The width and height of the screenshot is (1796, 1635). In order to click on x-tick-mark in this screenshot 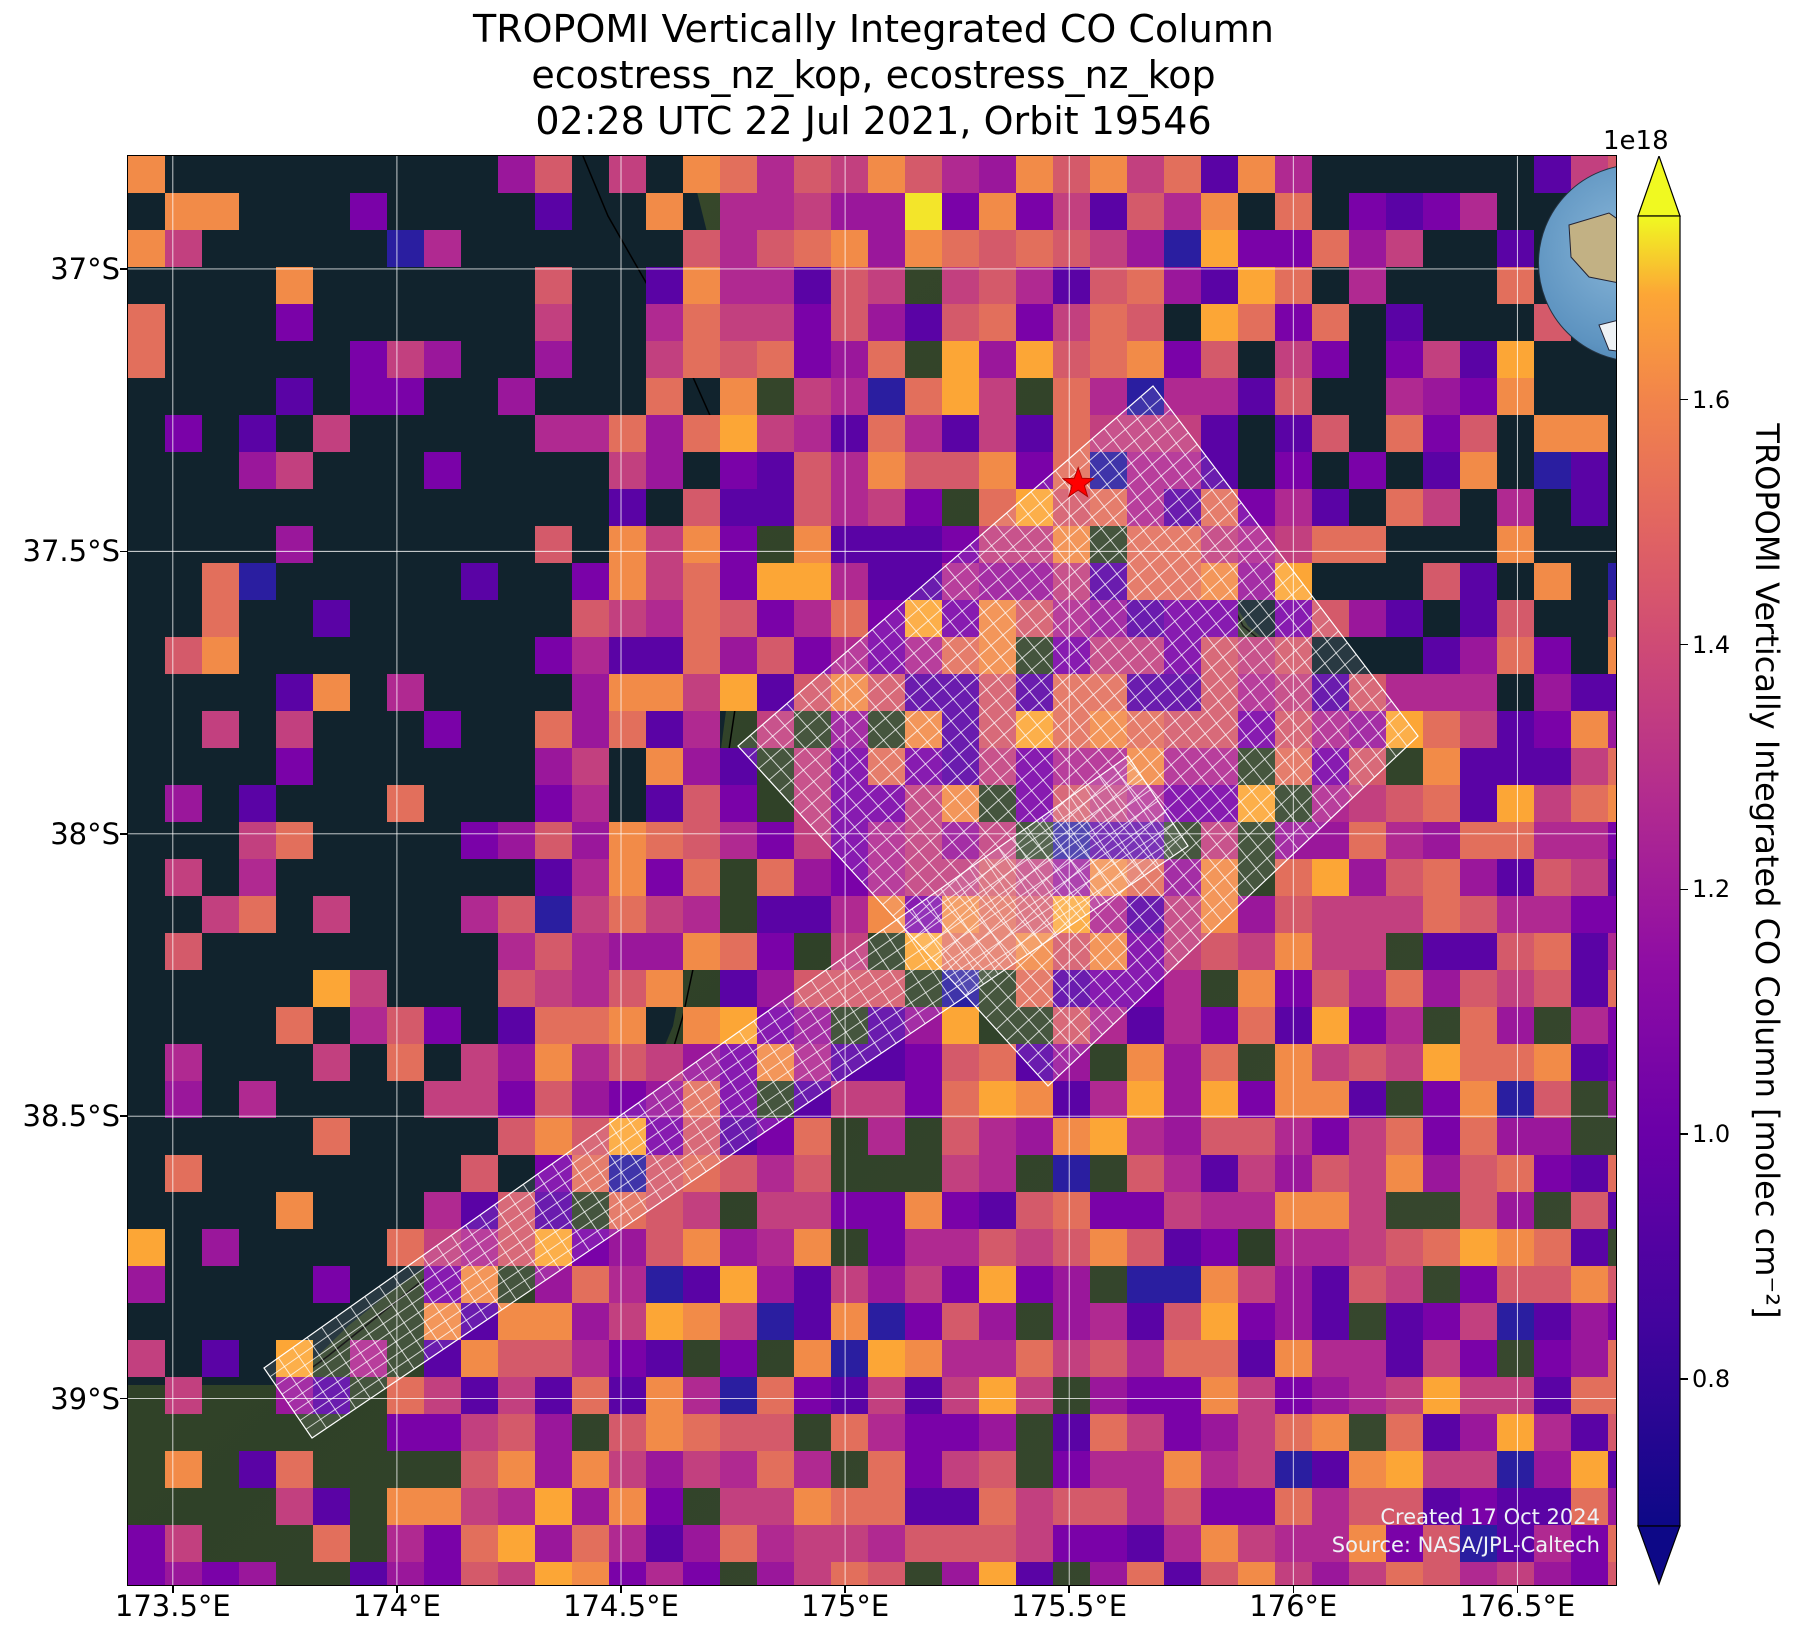, I will do `click(621, 1589)`.